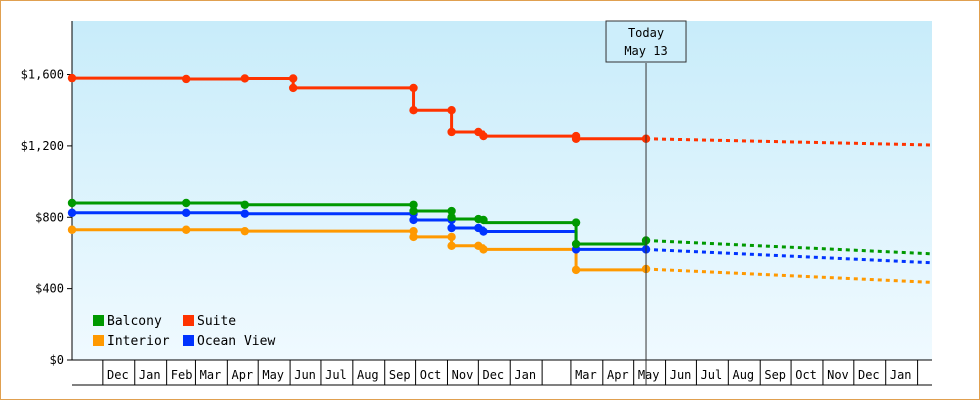  I want to click on series-interior, so click(500, 254).